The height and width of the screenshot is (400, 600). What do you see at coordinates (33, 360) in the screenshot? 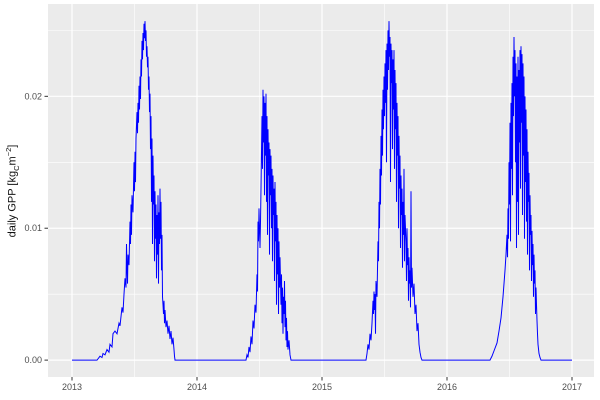
I see `y-tick-label: 0.00` at bounding box center [33, 360].